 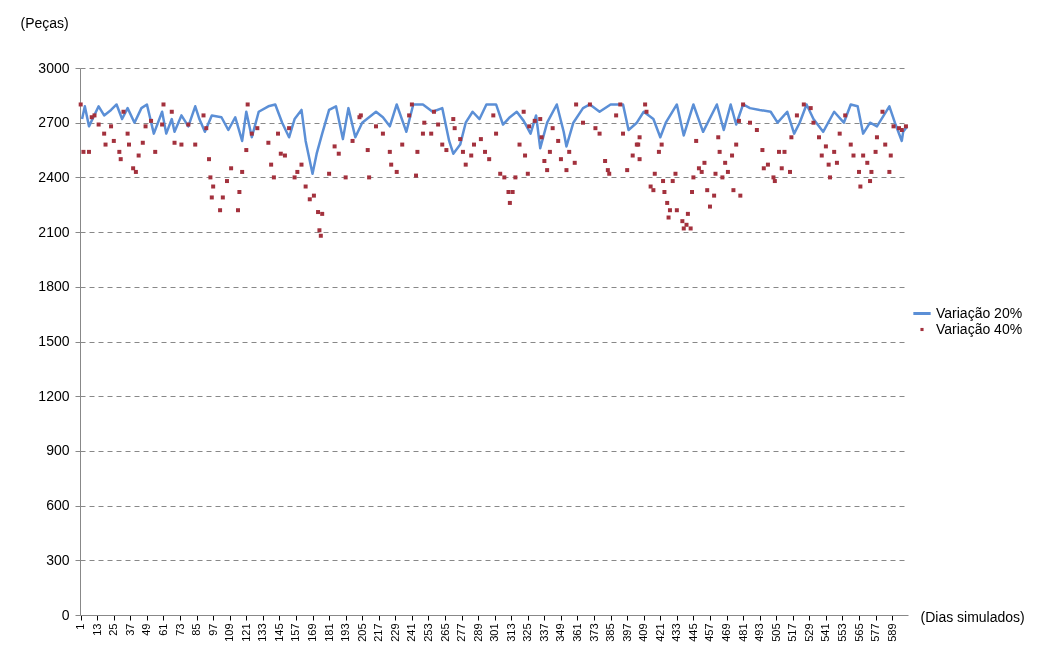 I want to click on x-tick-label: 157, so click(x=295, y=632).